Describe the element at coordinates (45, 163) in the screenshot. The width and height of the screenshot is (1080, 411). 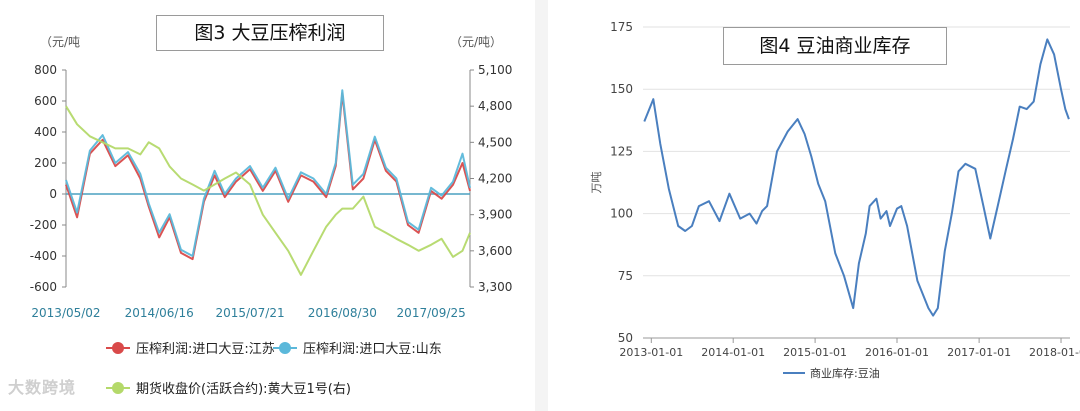
I see `chart3-left-tick-label: 200` at that location.